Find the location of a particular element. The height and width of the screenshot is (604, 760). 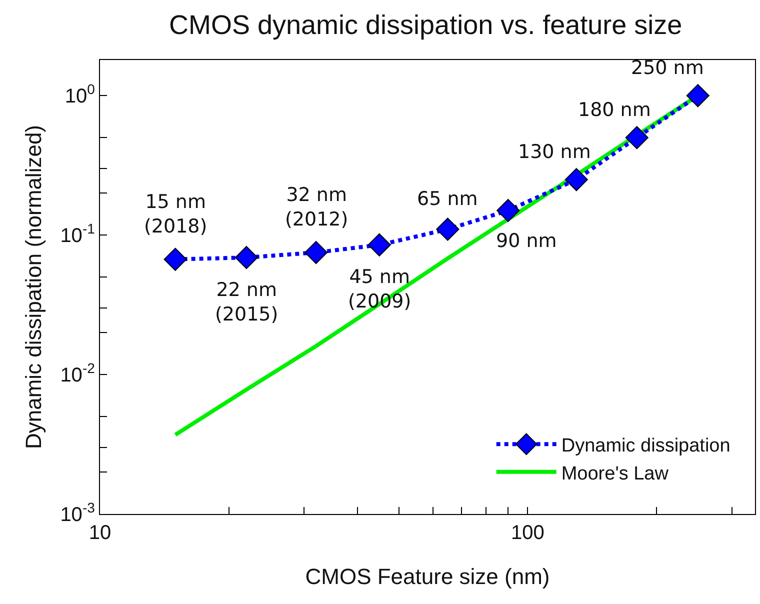

annotation: 180 nm is located at coordinates (614, 110).